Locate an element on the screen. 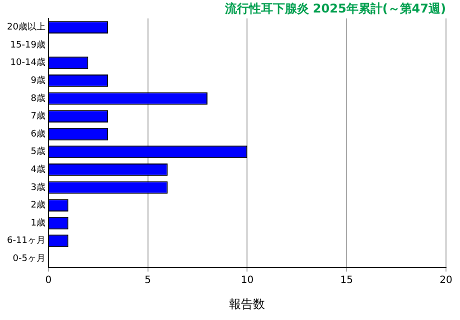 The height and width of the screenshot is (320, 460). y-tick-label: 0-5ヶ月 is located at coordinates (29, 259).